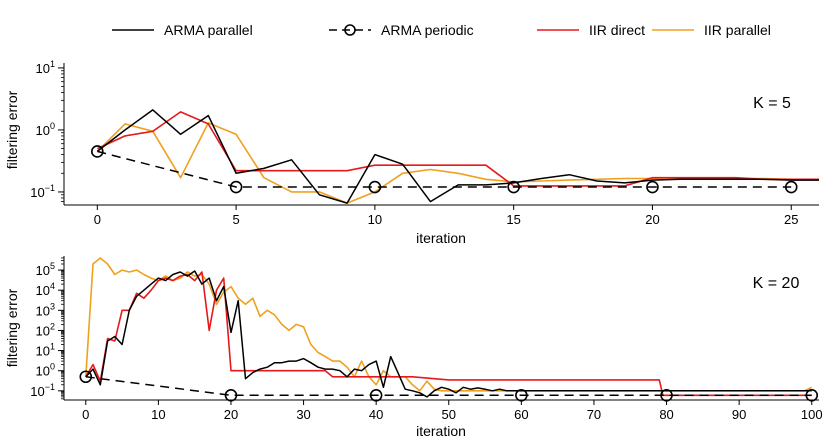 The width and height of the screenshot is (830, 448). Describe the element at coordinates (791, 219) in the screenshot. I see `x-tick-label: 25` at that location.